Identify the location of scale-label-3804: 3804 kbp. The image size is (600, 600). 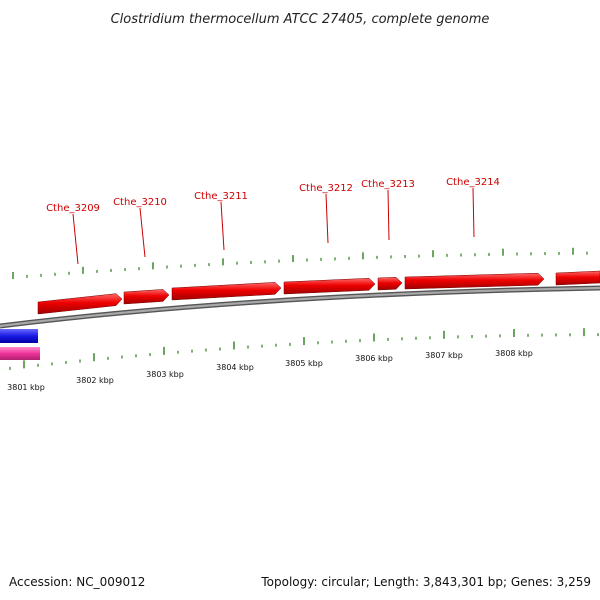
(235, 367).